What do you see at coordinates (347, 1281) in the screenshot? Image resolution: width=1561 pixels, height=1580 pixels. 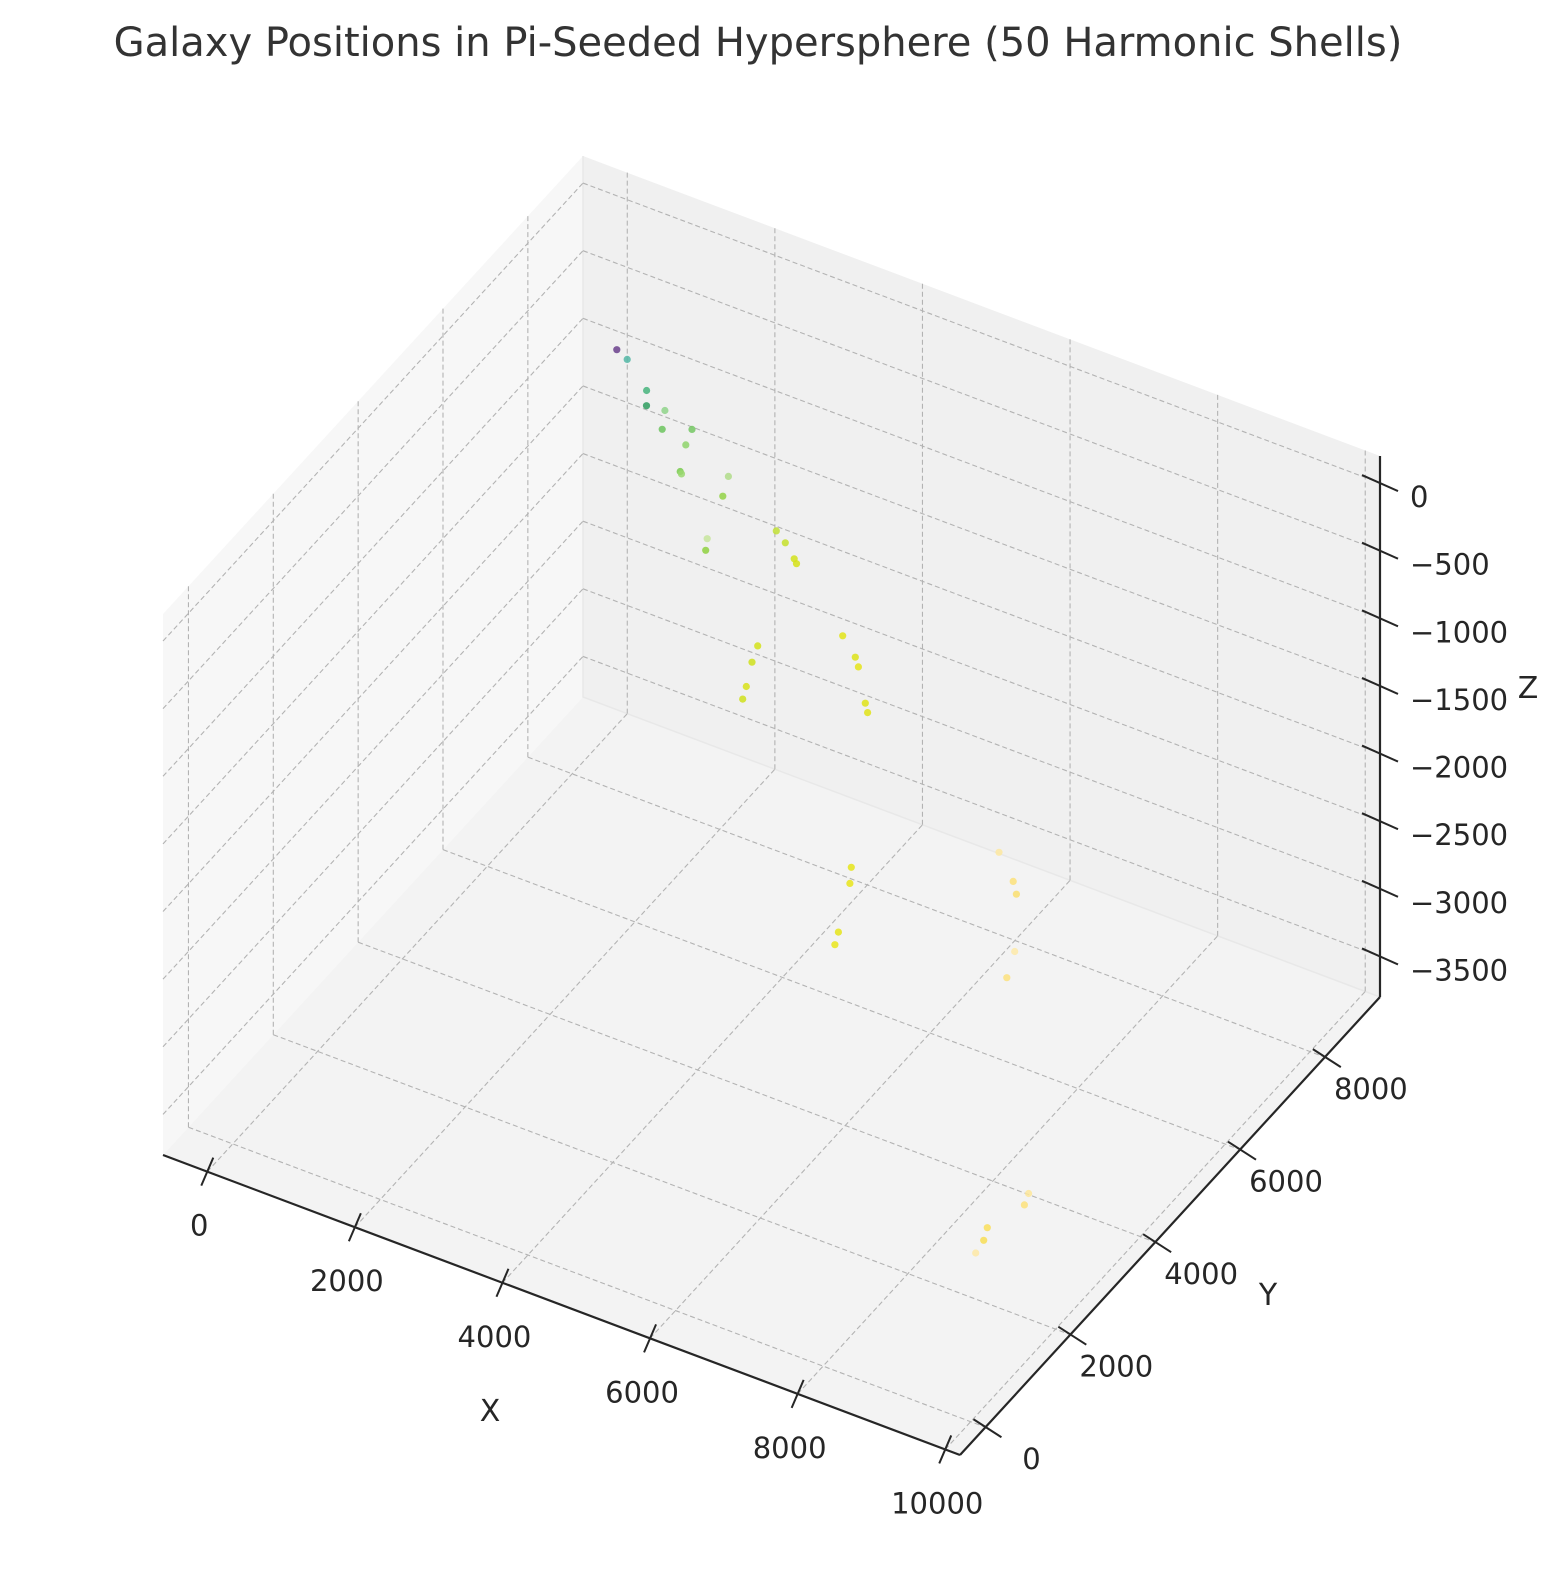 I see `x-tick-label: 2000` at bounding box center [347, 1281].